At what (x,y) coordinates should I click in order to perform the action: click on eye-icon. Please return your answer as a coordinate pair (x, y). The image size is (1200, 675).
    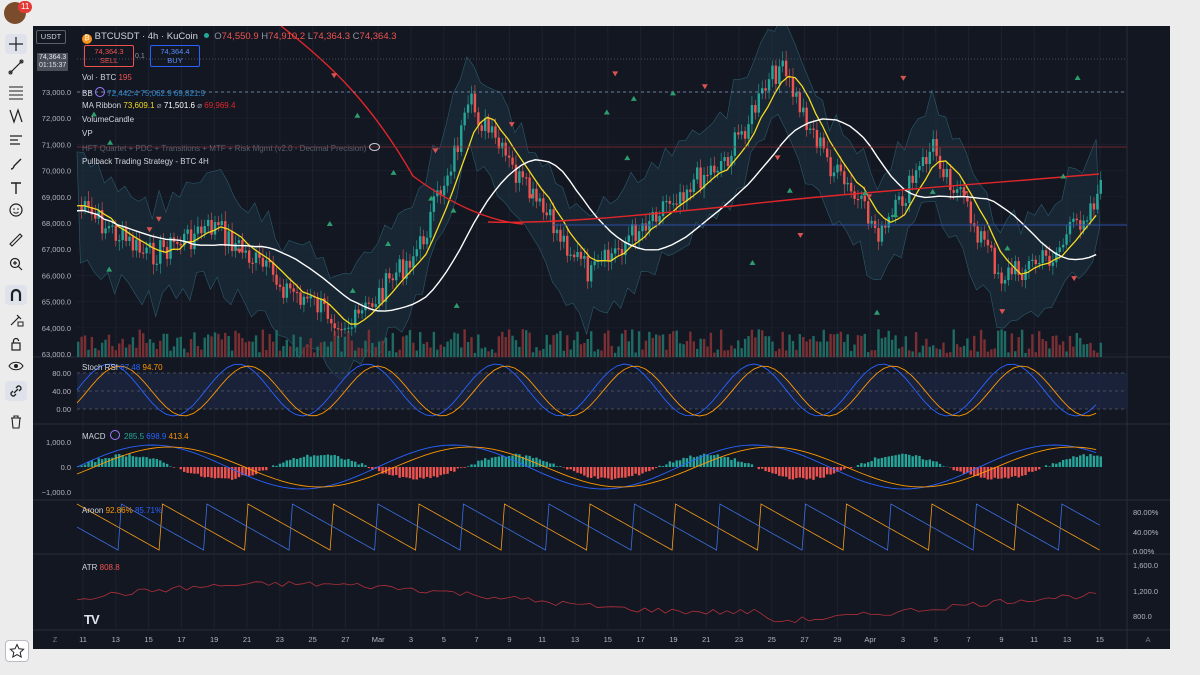
    Looking at the image, I should click on (16, 366).